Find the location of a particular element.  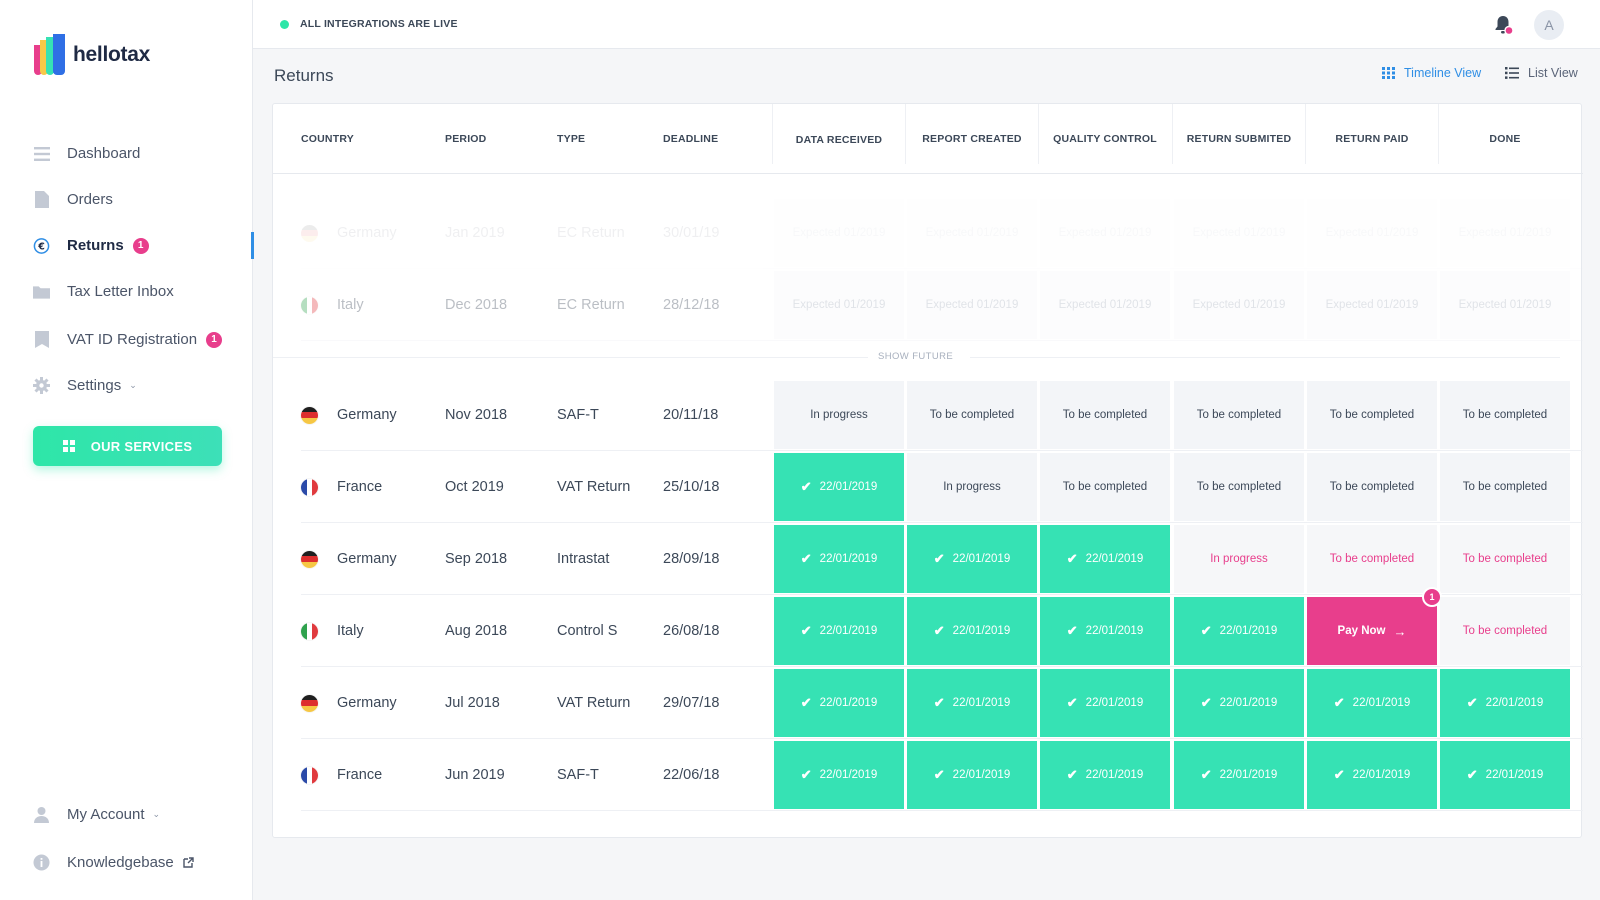

cell-type: SAF-T is located at coordinates (578, 775).